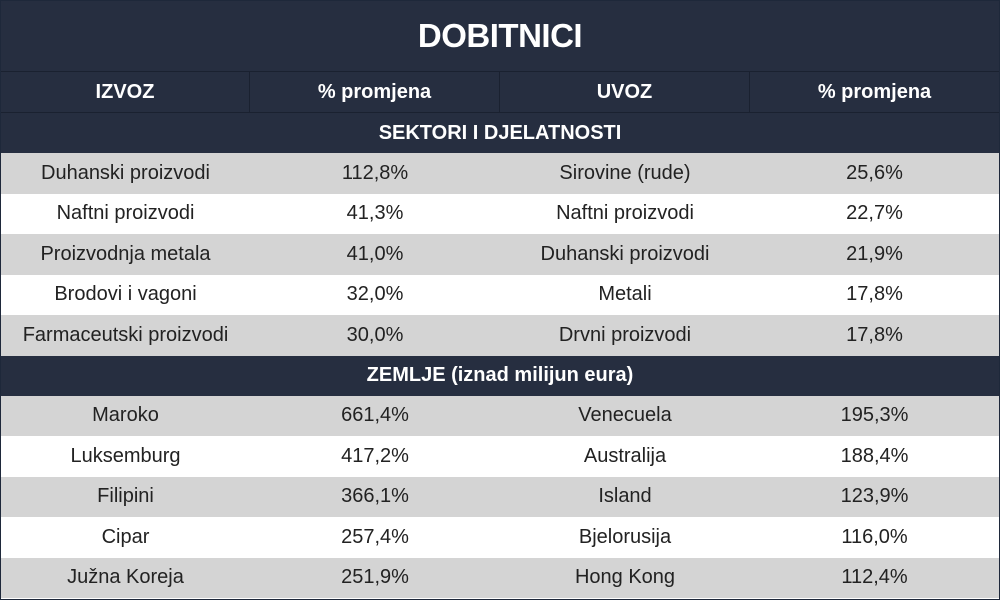 The width and height of the screenshot is (1000, 600). Describe the element at coordinates (375, 253) in the screenshot. I see `export-change: 41,0%` at that location.